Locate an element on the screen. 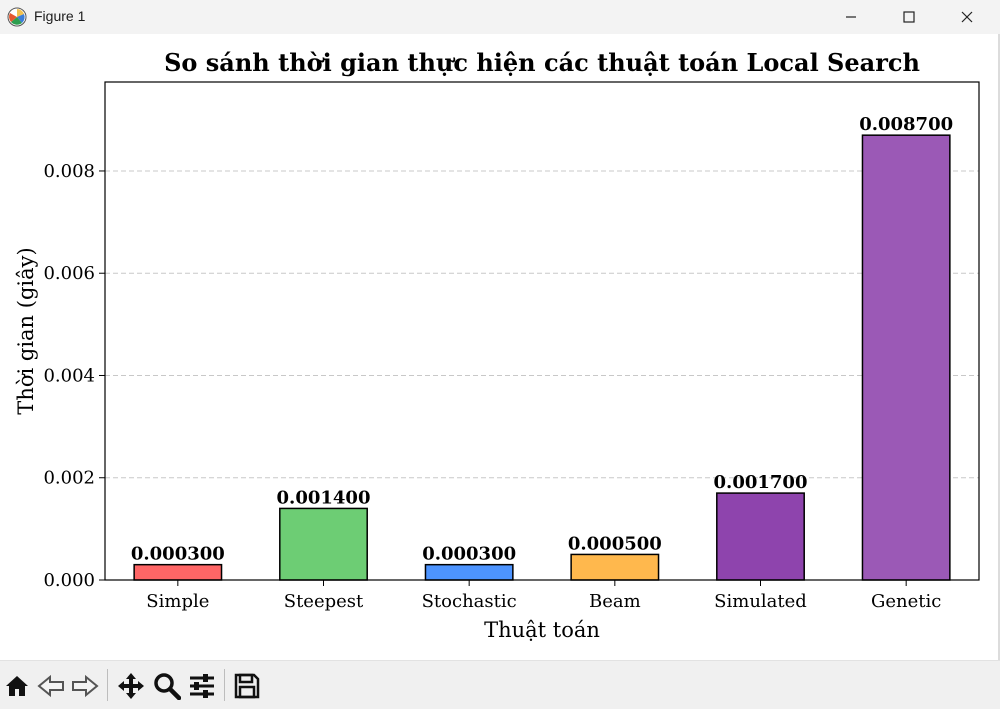 The width and height of the screenshot is (1000, 709). bar-simple is located at coordinates (178, 572).